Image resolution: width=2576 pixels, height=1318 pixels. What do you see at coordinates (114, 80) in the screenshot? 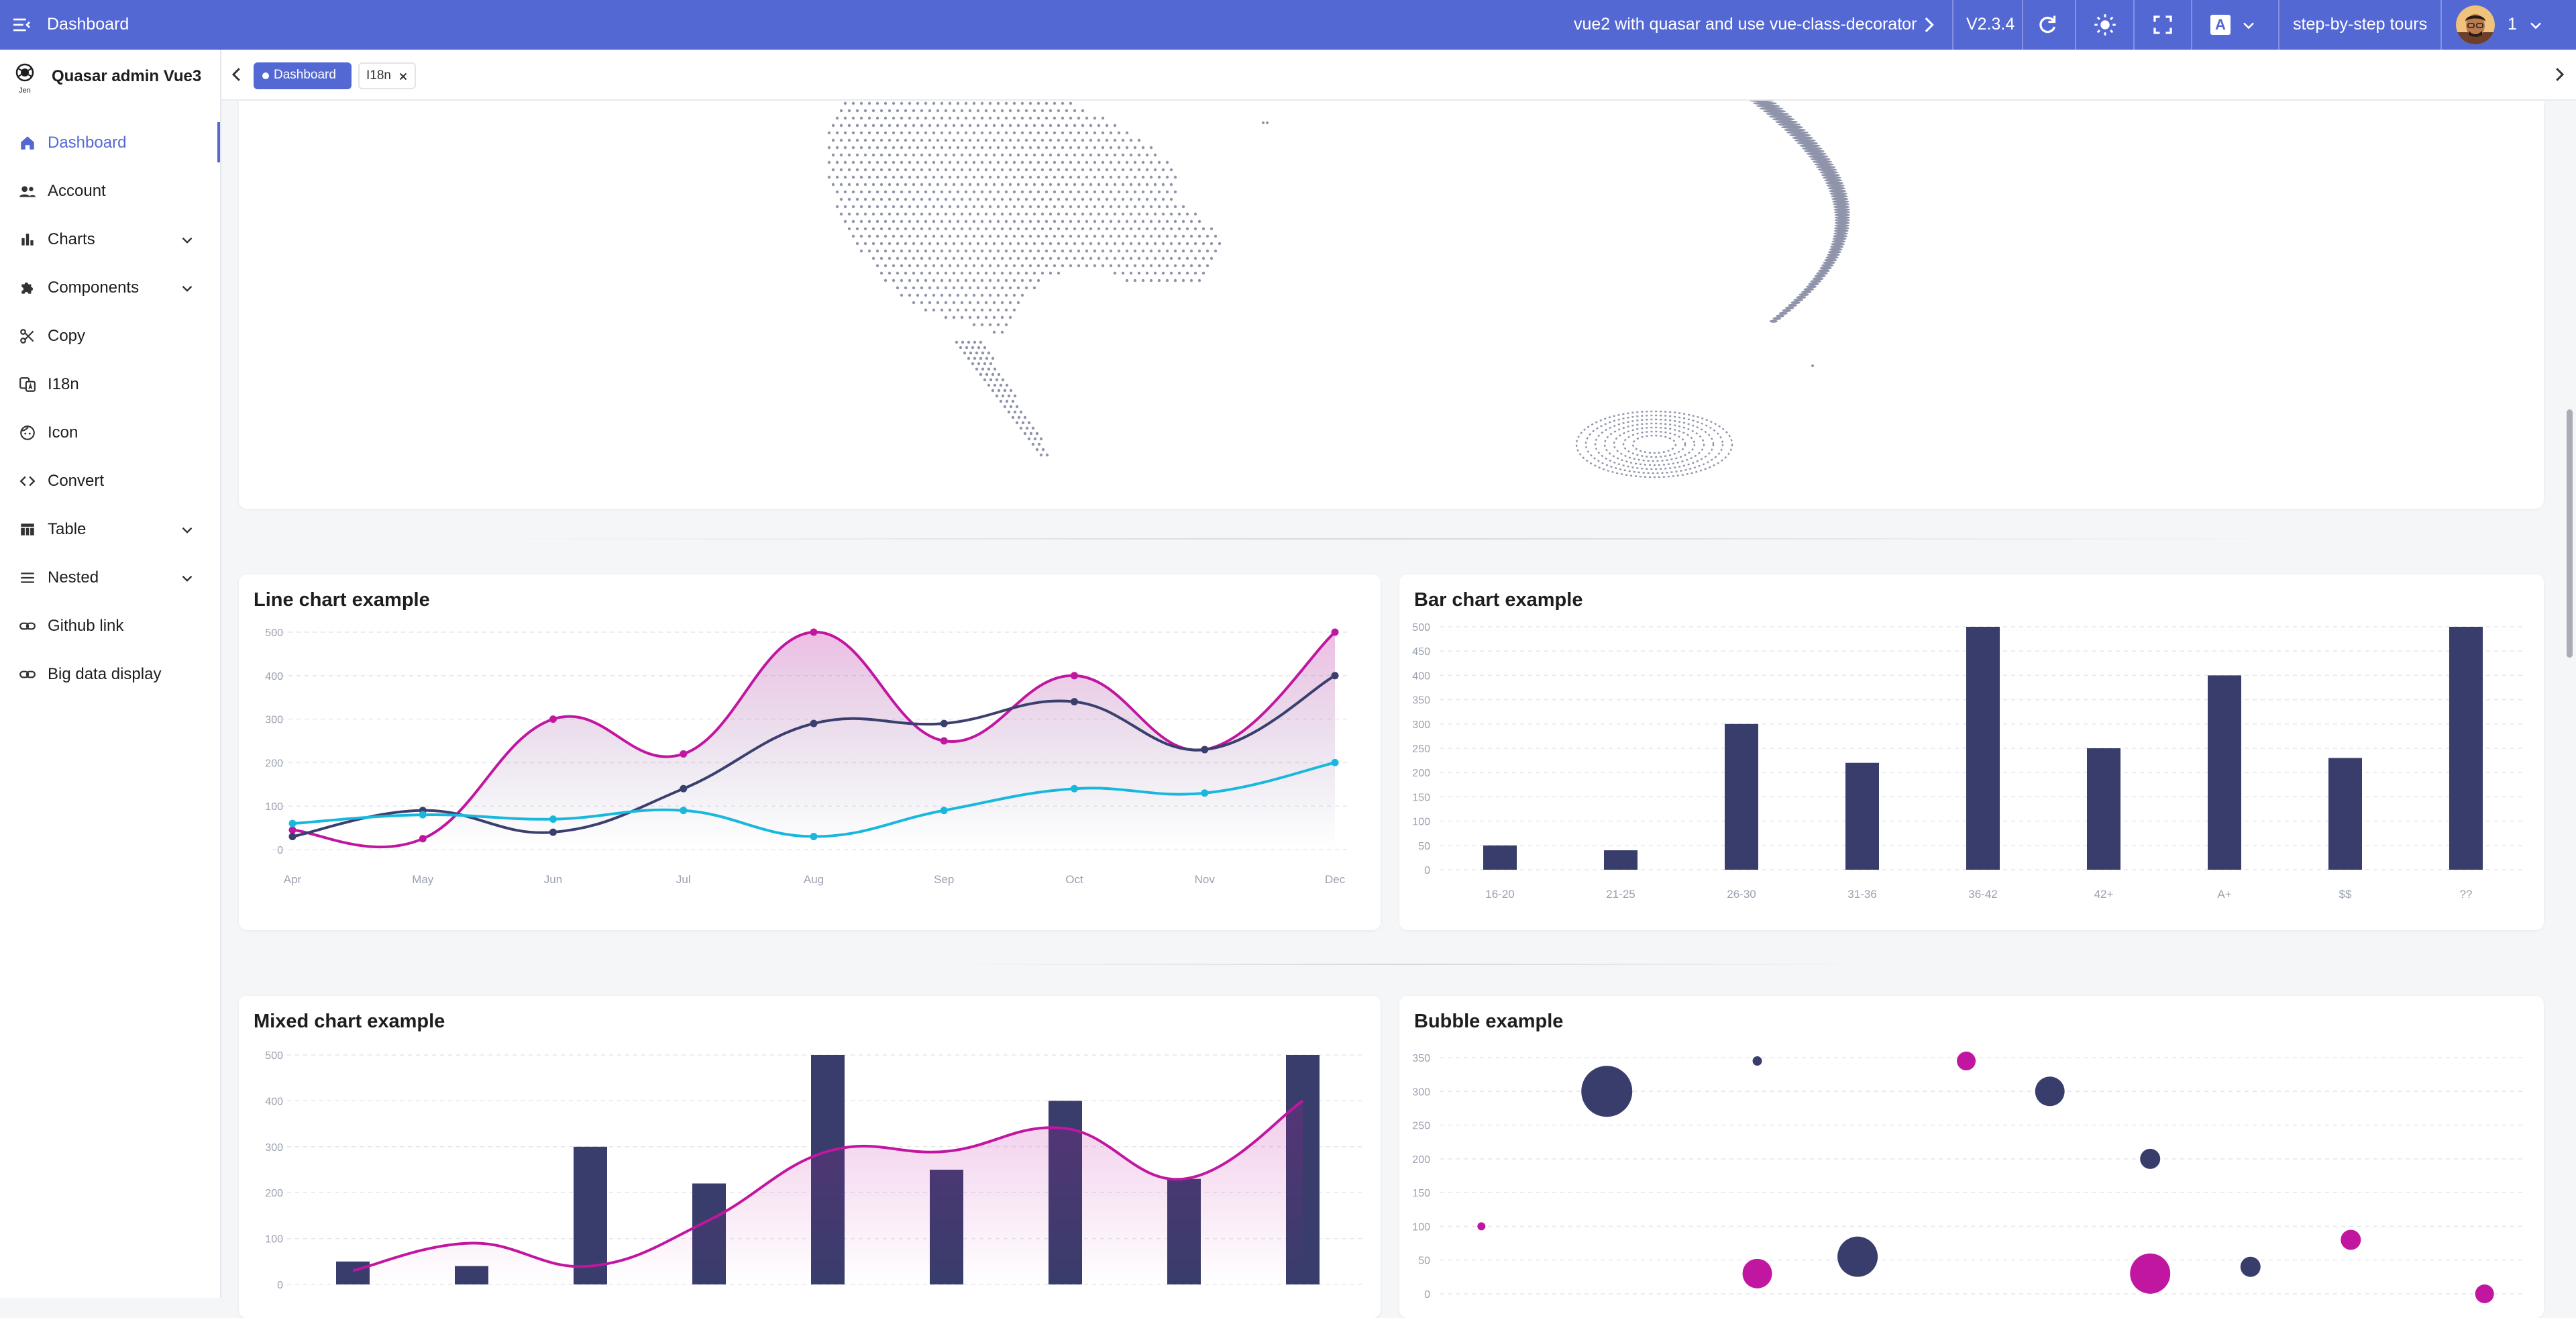
I see `brand: Jen Quasar admin Vue3` at bounding box center [114, 80].